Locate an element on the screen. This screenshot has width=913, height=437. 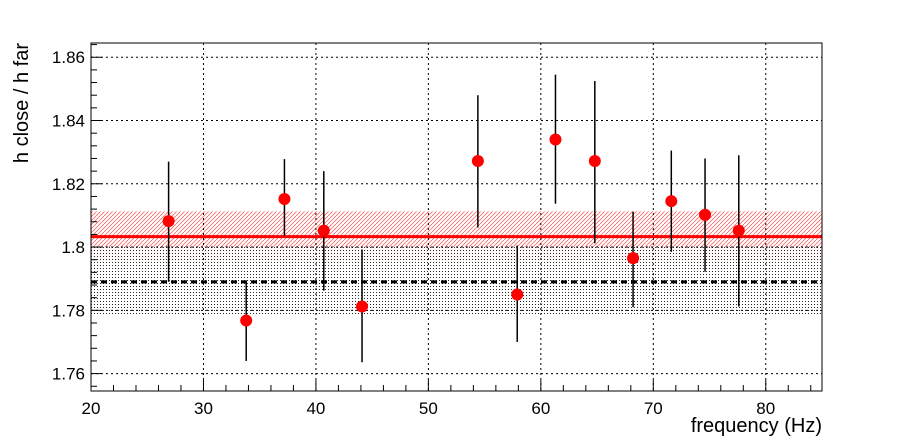
x-axis-title: frequency (Hz) is located at coordinates (756, 426).